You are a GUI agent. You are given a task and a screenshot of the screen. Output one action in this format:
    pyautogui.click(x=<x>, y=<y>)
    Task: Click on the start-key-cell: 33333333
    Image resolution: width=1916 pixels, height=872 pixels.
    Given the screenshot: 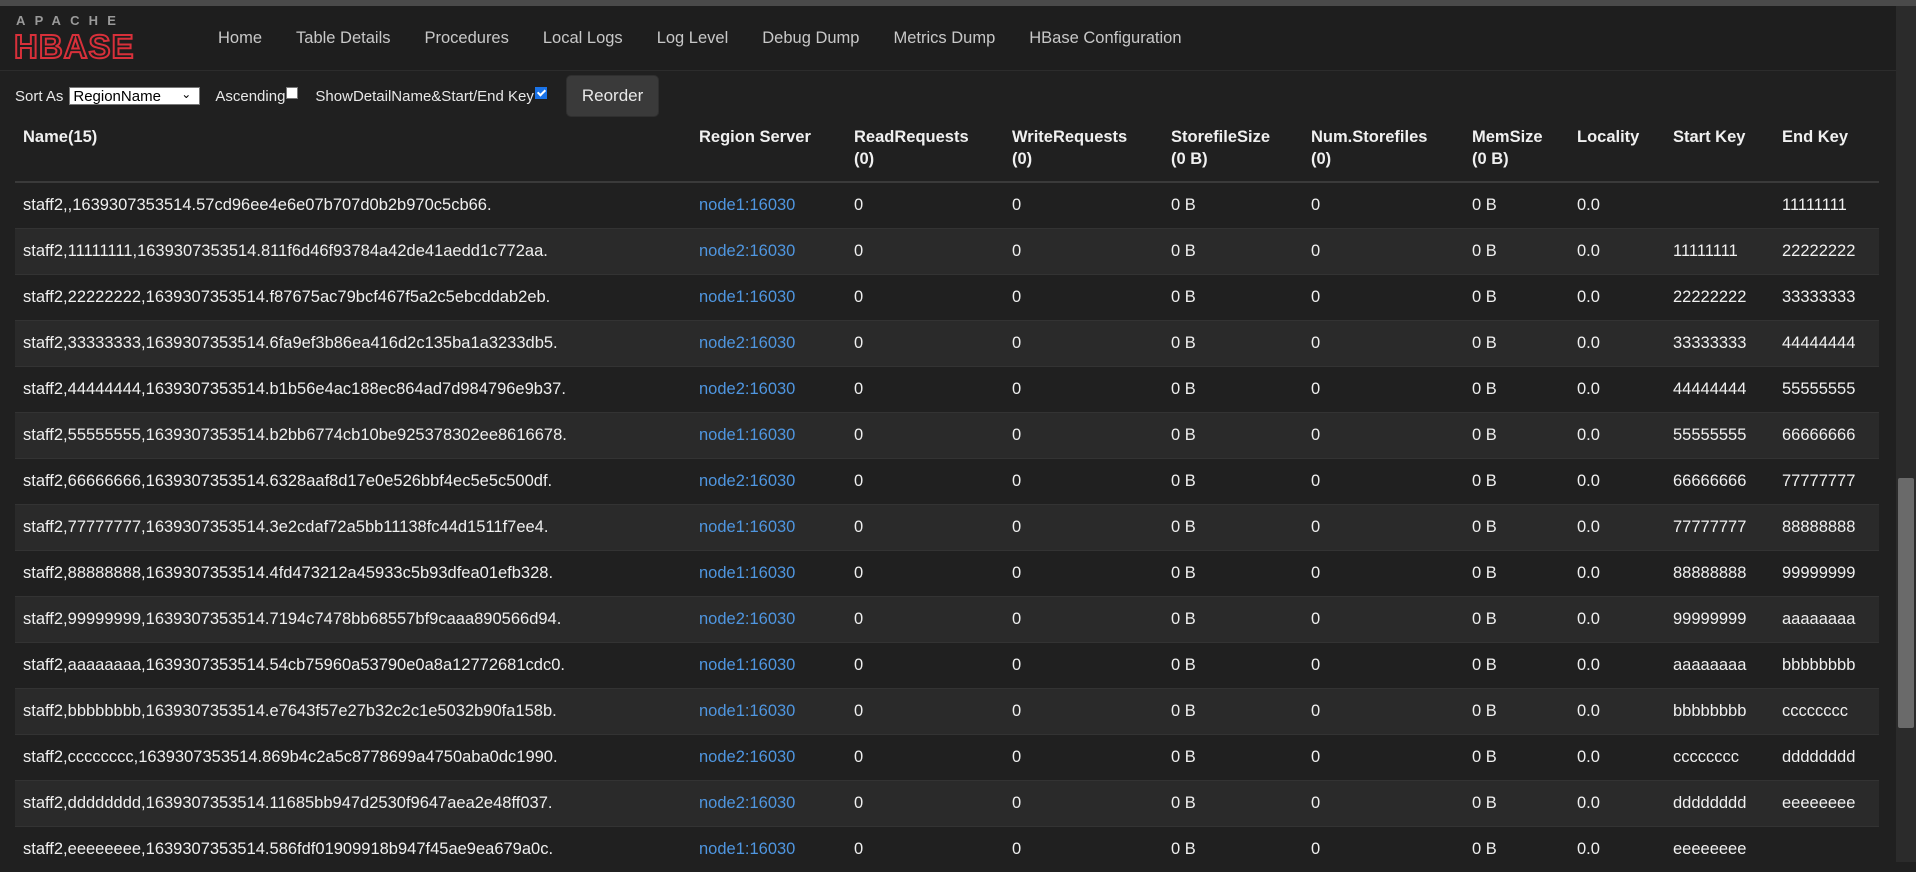 What is the action you would take?
    pyautogui.click(x=1719, y=344)
    